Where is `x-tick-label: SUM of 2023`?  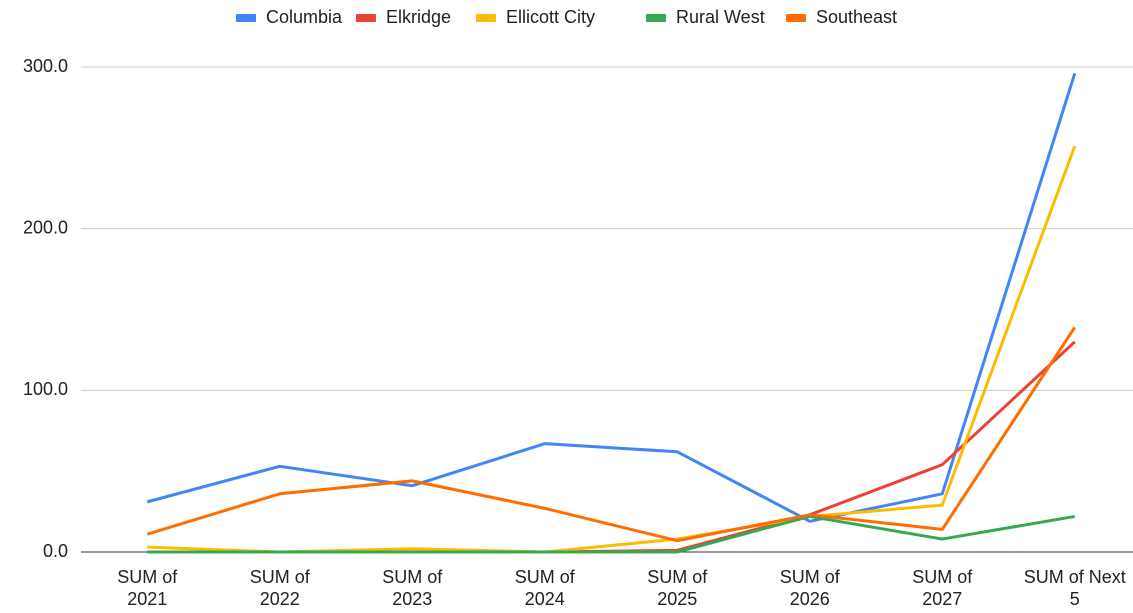
x-tick-label: SUM of 2023 is located at coordinates (412, 588).